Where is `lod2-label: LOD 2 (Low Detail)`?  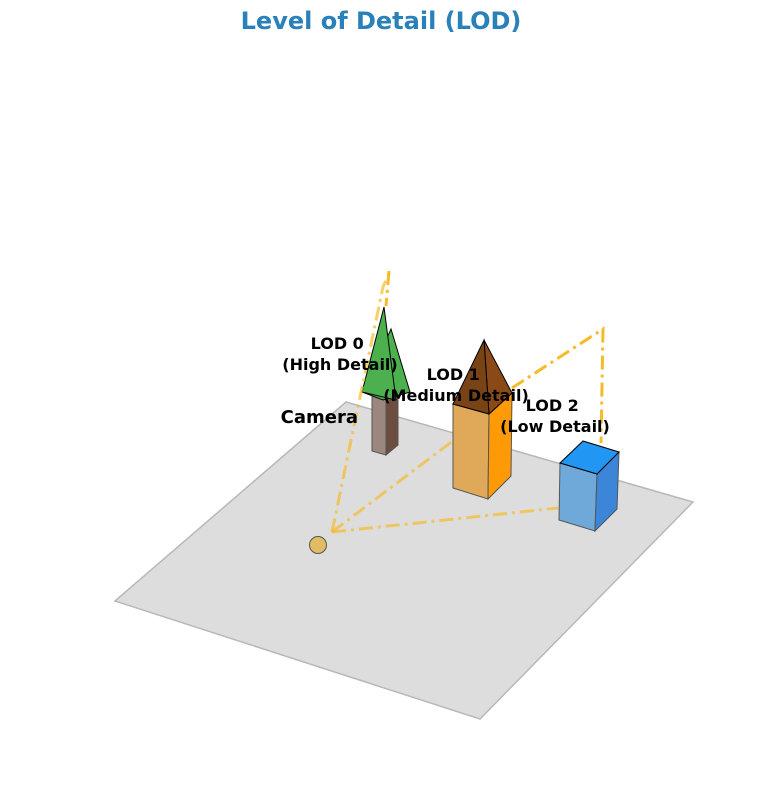
lod2-label: LOD 2 (Low Detail) is located at coordinates (555, 416).